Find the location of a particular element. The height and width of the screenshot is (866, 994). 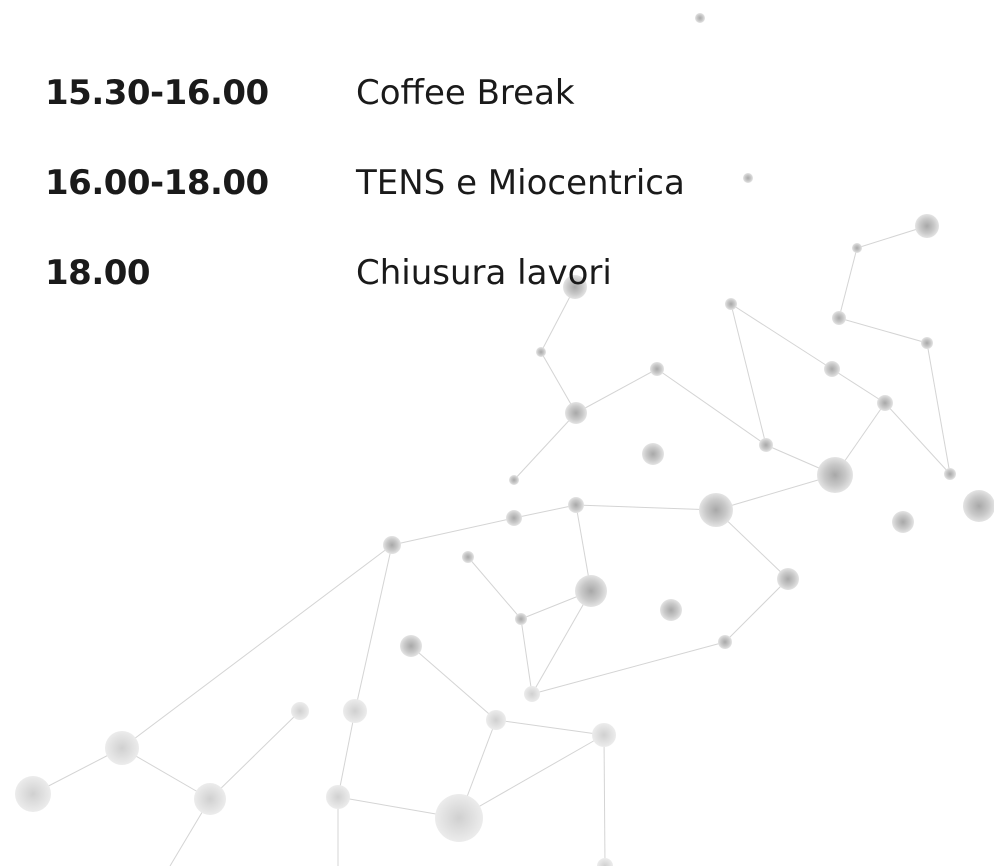

schedule-item: 15.30-16.00 Coffee Break is located at coordinates (365, 93).